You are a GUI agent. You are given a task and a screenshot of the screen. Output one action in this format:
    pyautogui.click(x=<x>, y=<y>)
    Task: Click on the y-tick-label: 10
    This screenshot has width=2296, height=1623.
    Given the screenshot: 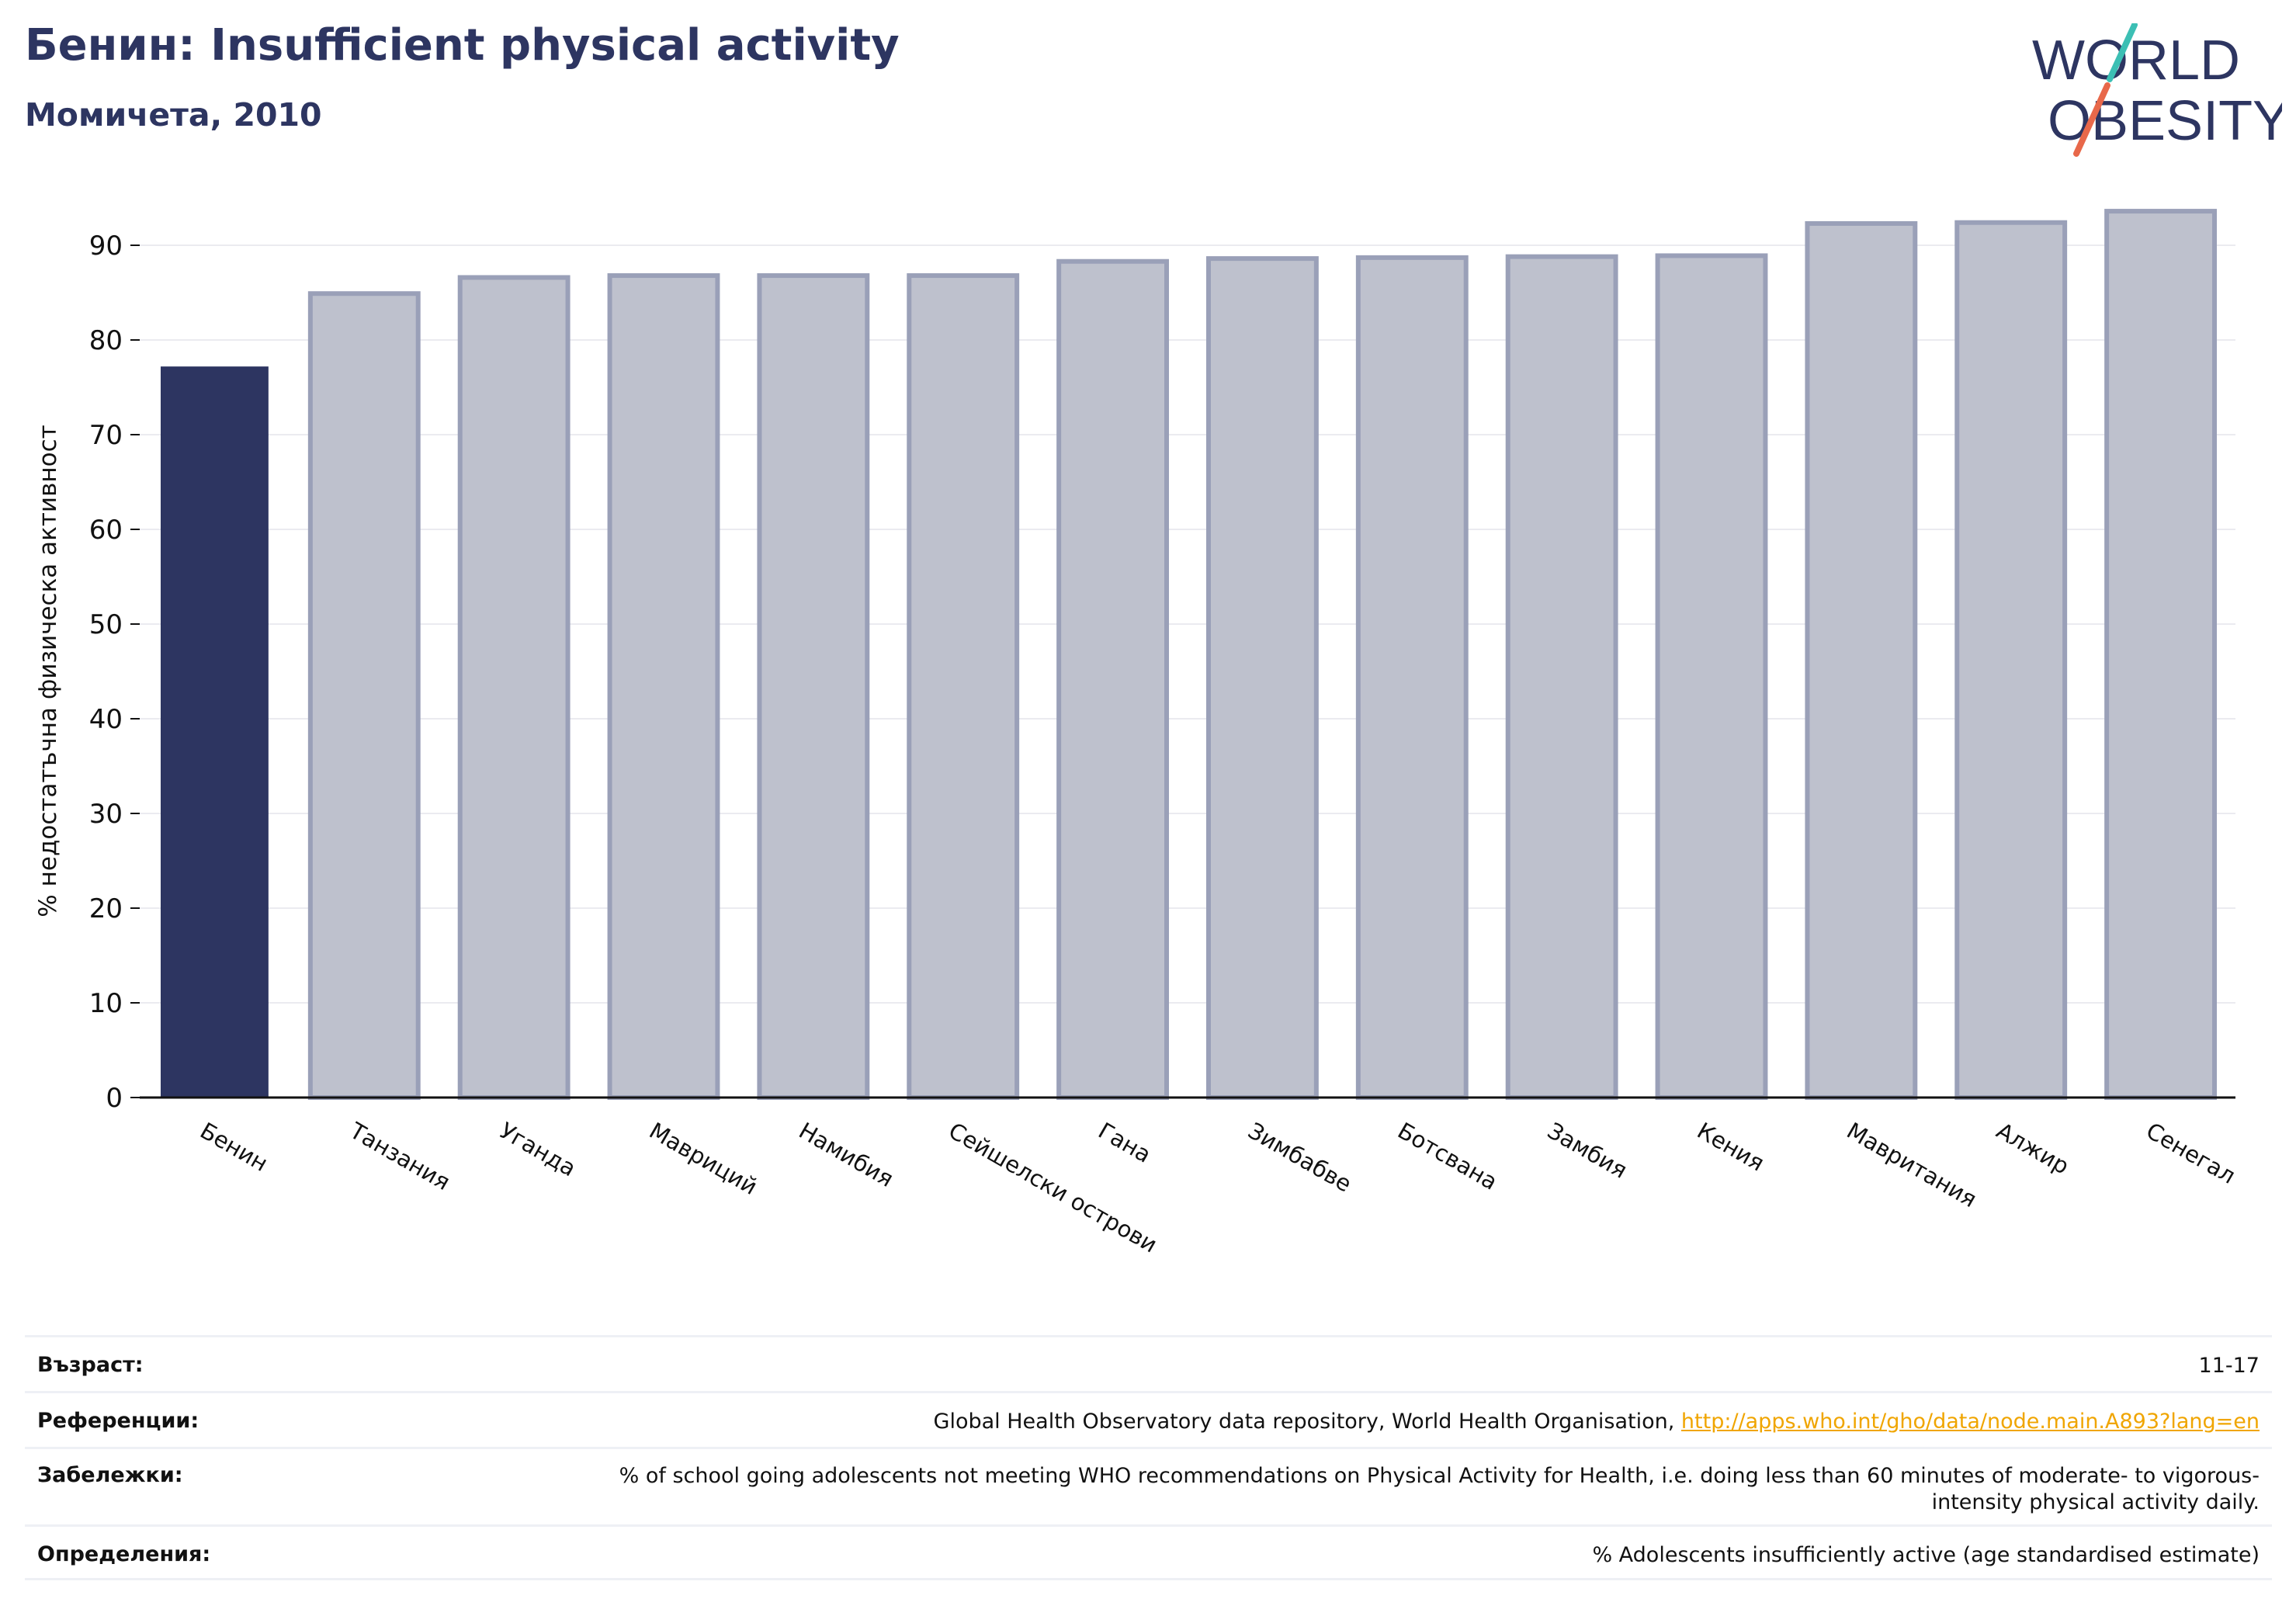 What is the action you would take?
    pyautogui.click(x=106, y=1004)
    